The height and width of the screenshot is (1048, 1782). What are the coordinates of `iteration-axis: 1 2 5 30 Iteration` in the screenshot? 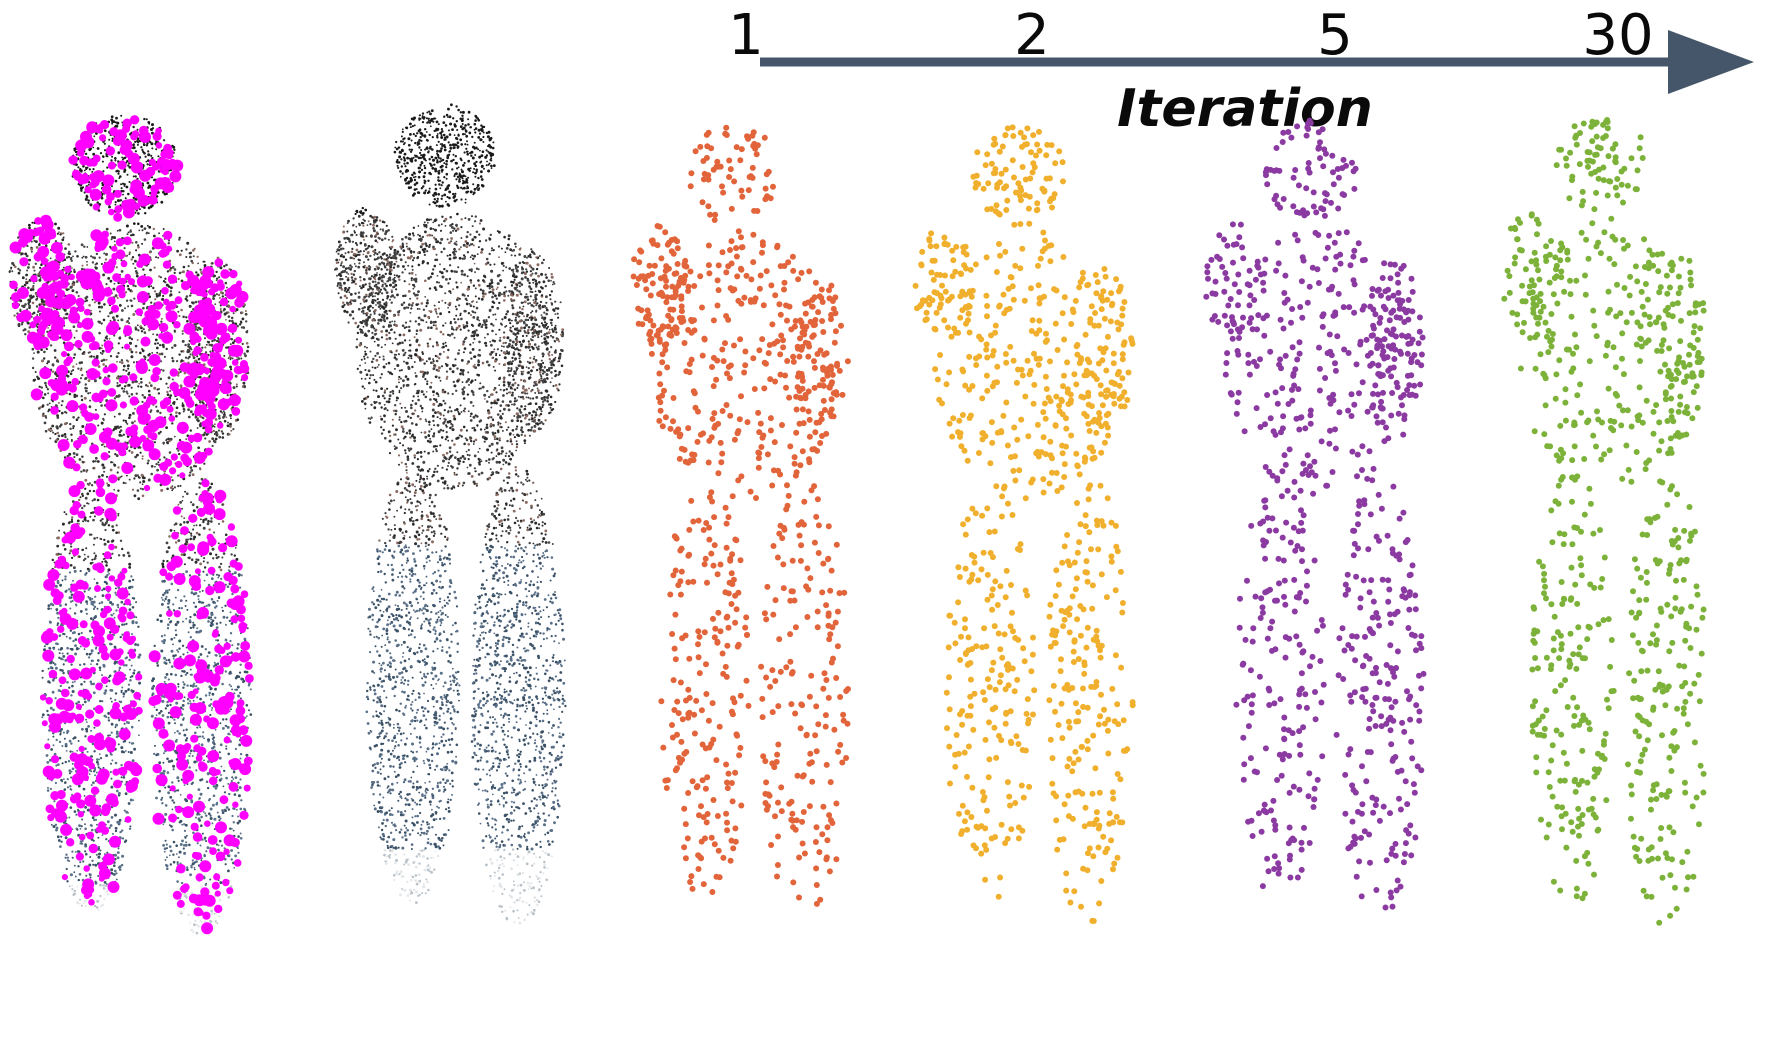 It's located at (1241, 71).